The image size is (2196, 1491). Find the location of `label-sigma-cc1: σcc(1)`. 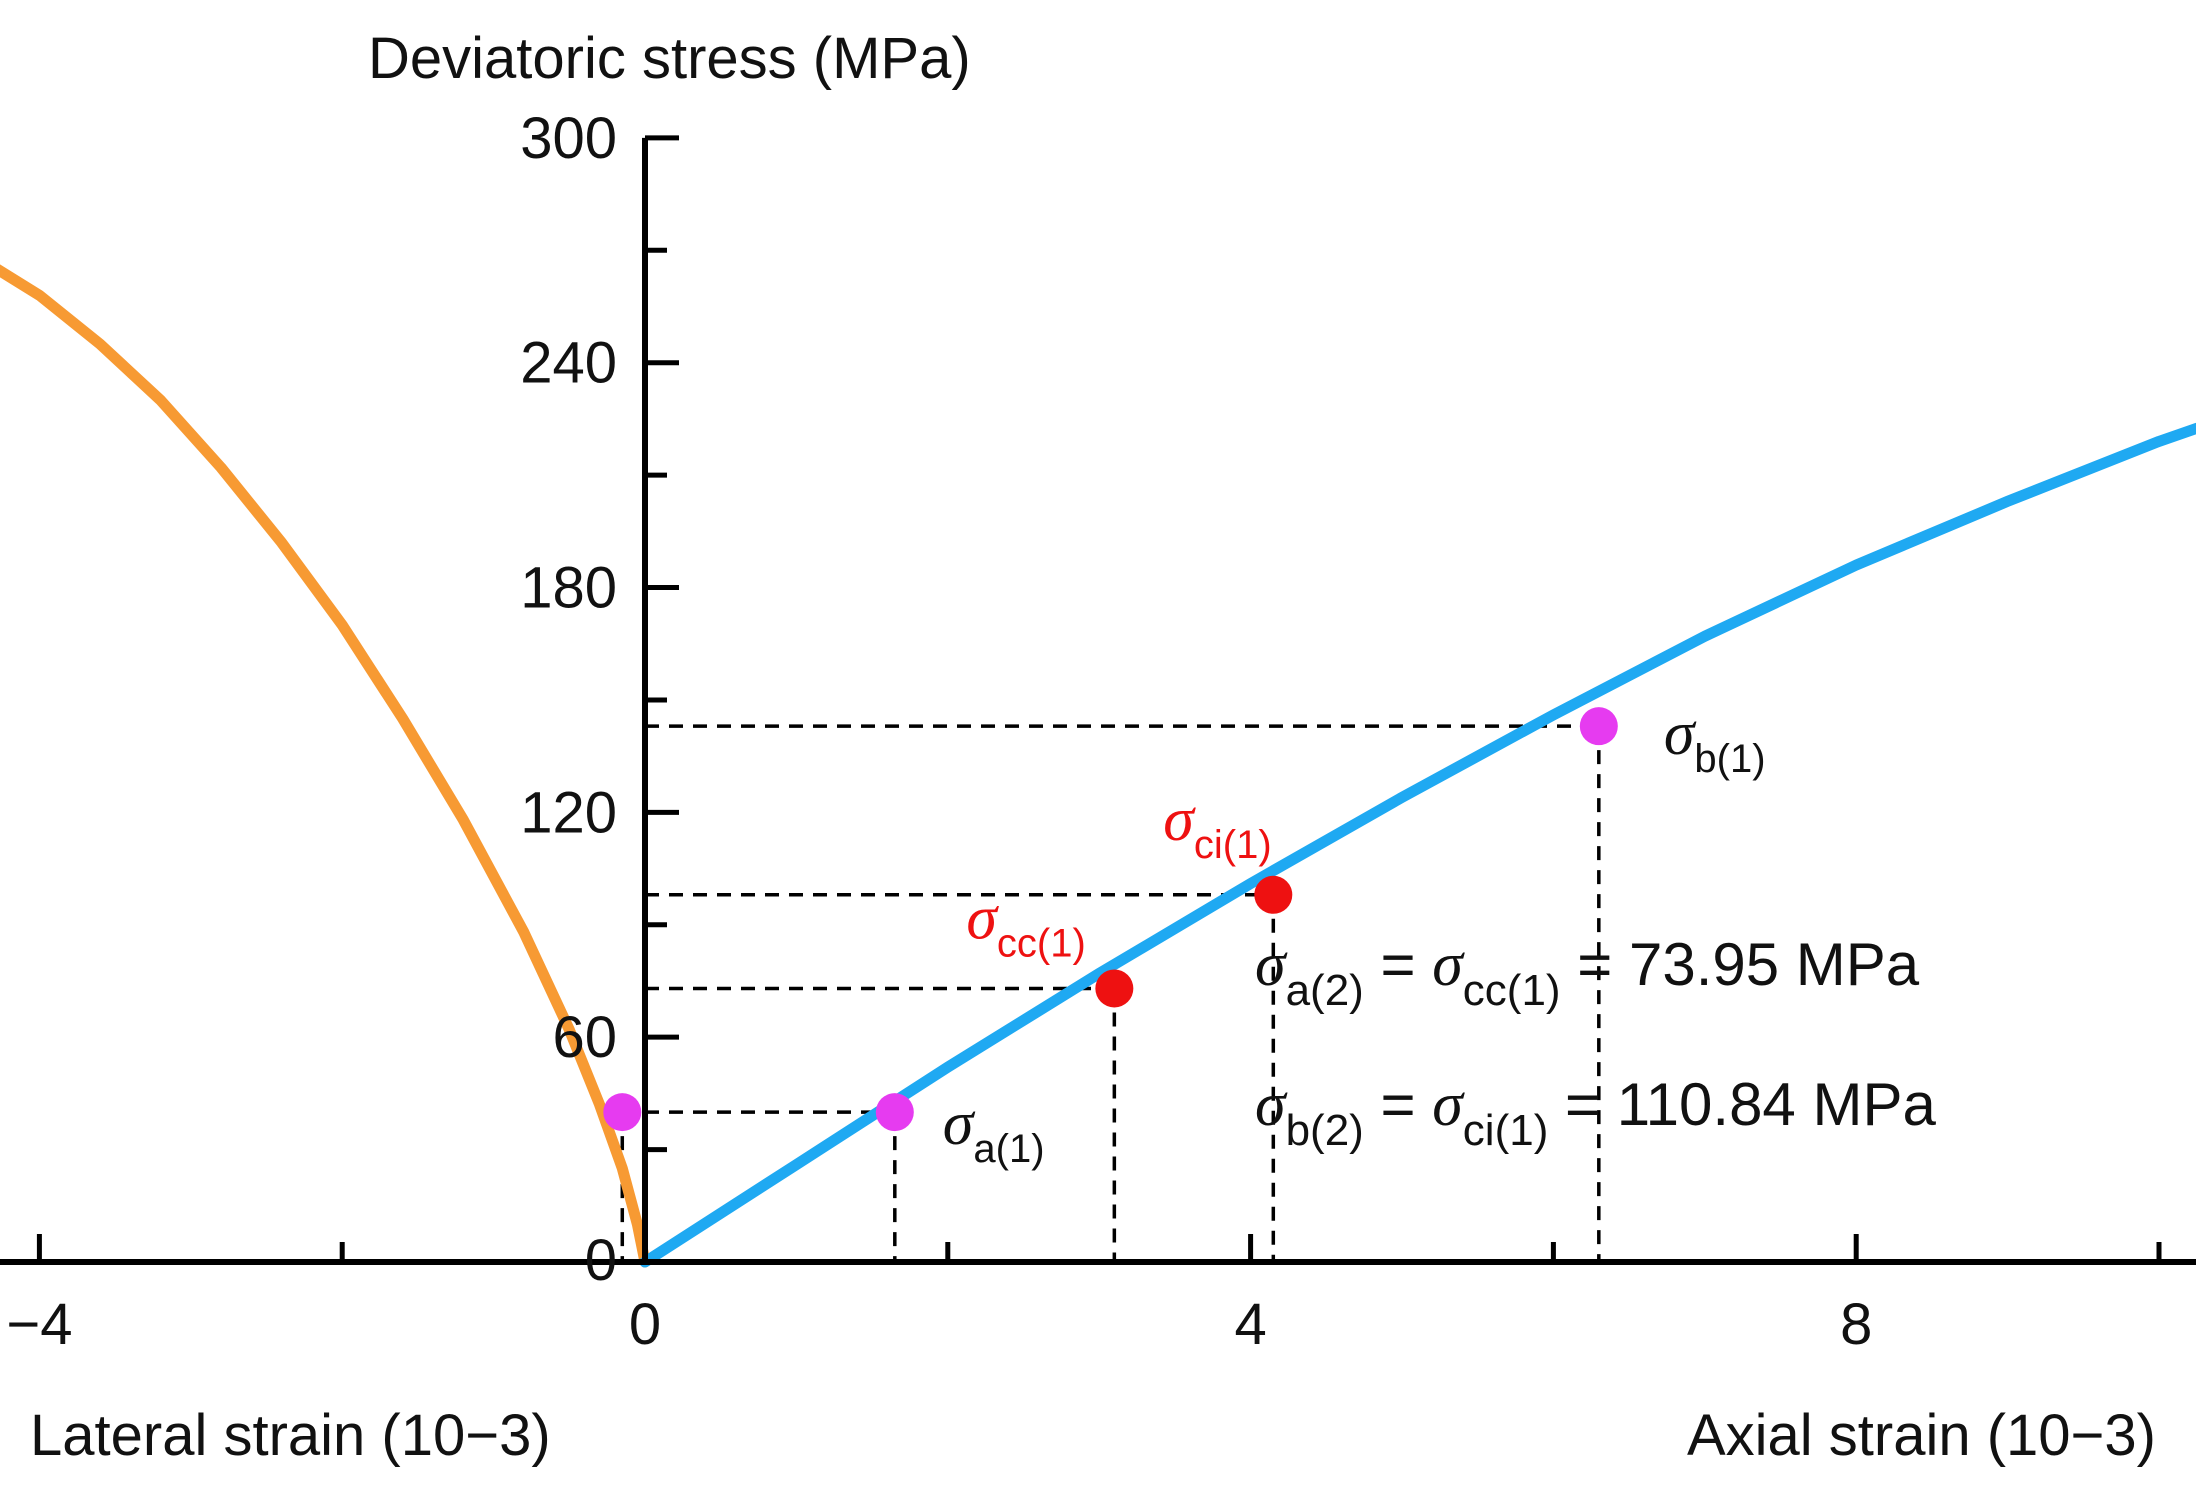

label-sigma-cc1: σcc(1) is located at coordinates (1025, 924).